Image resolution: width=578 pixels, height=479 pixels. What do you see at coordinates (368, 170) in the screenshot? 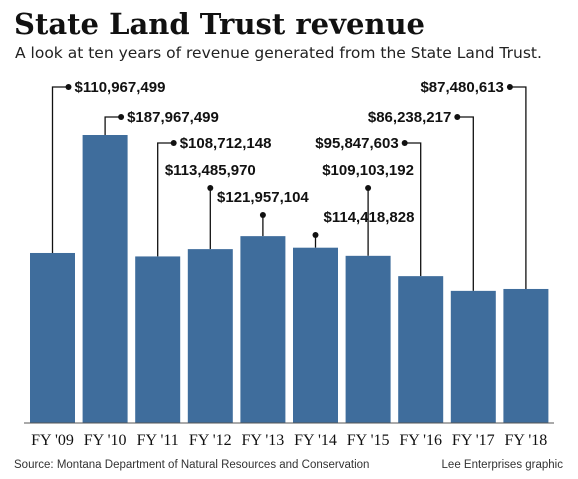
I see `data-label: $109,103,192` at bounding box center [368, 170].